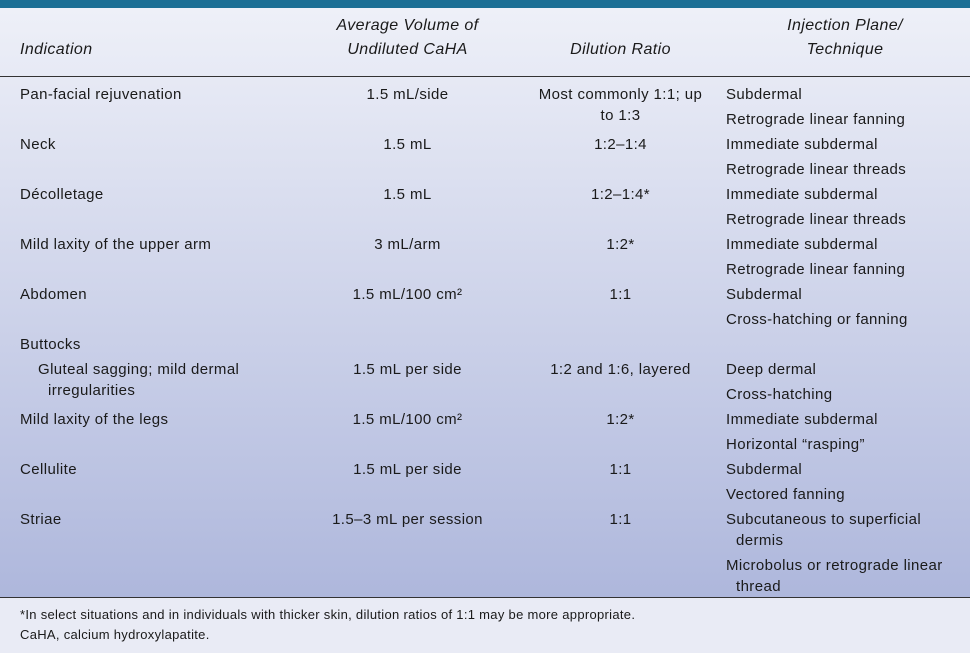 Image resolution: width=970 pixels, height=653 pixels. Describe the element at coordinates (150, 159) in the screenshot. I see `indication-cell: Neck` at that location.